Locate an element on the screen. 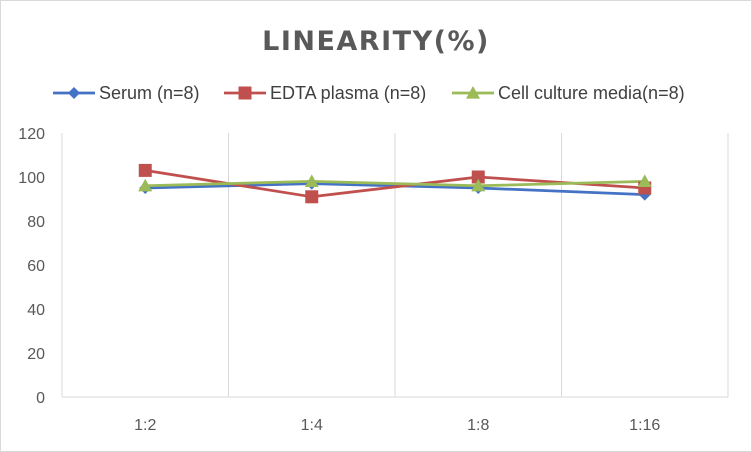 The image size is (752, 452). x-tick-label: 1:2 is located at coordinates (145, 425).